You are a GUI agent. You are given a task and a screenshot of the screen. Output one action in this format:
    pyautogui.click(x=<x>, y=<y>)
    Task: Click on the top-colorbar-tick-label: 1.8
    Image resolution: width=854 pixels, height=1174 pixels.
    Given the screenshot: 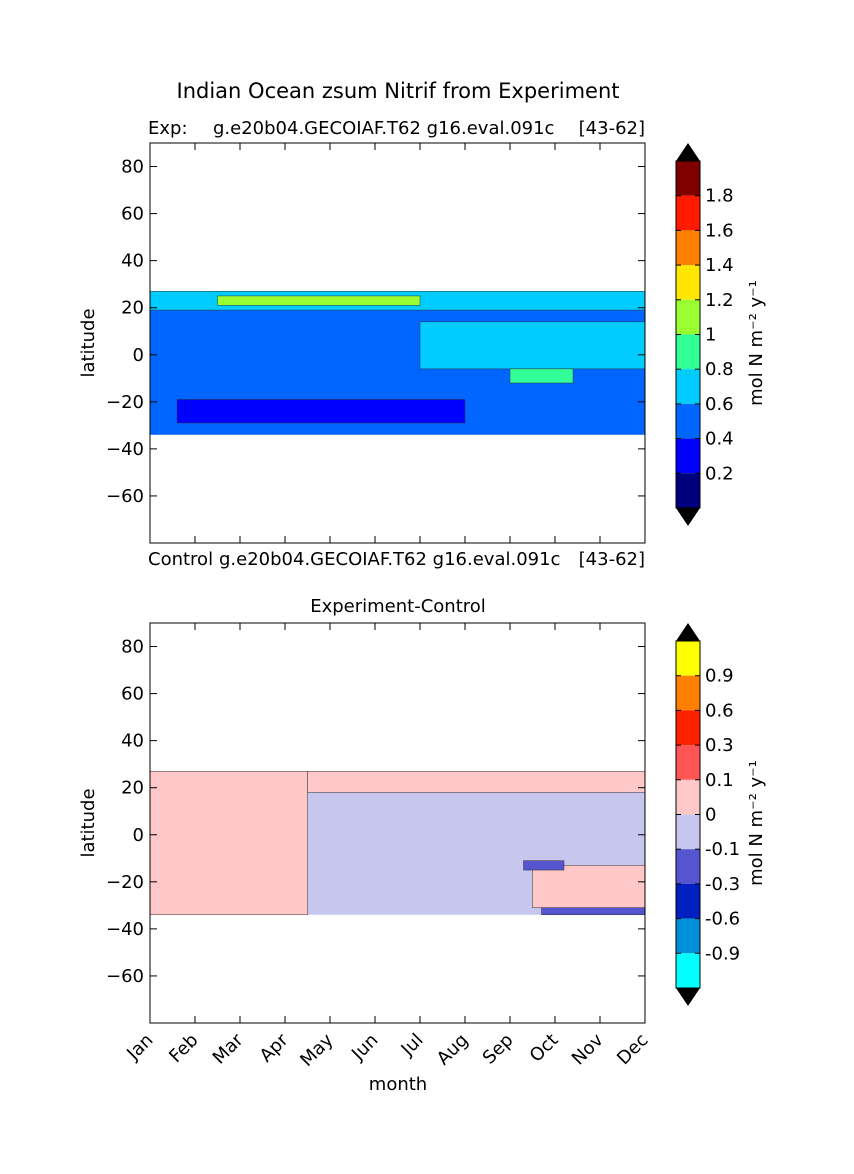 What is the action you would take?
    pyautogui.click(x=719, y=196)
    